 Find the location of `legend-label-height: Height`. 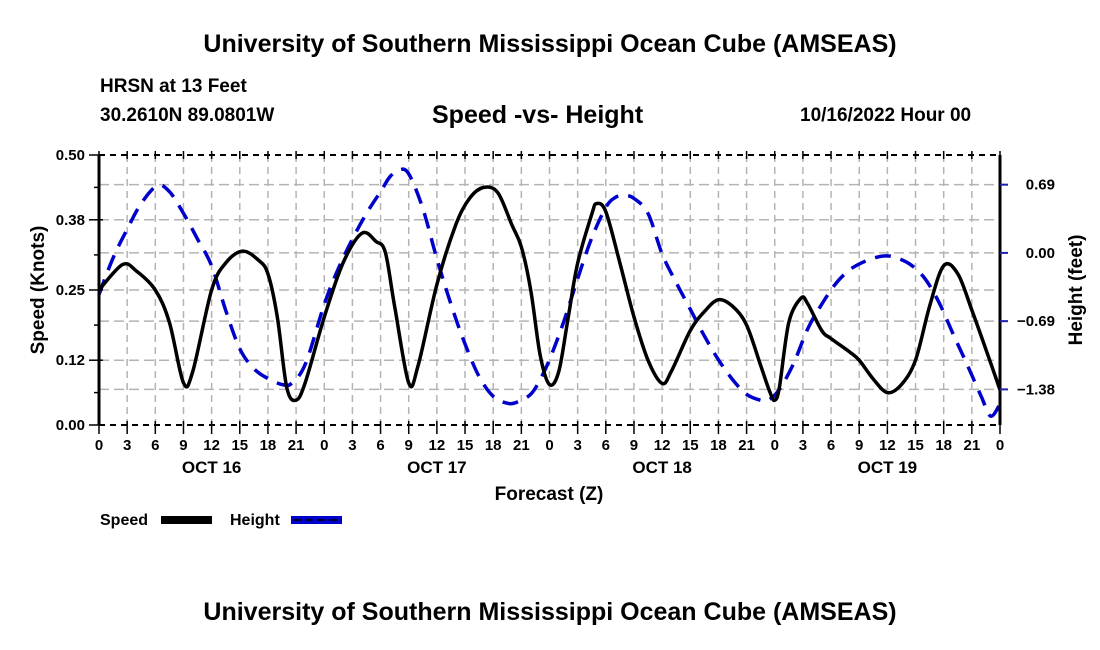

legend-label-height: Height is located at coordinates (255, 520).